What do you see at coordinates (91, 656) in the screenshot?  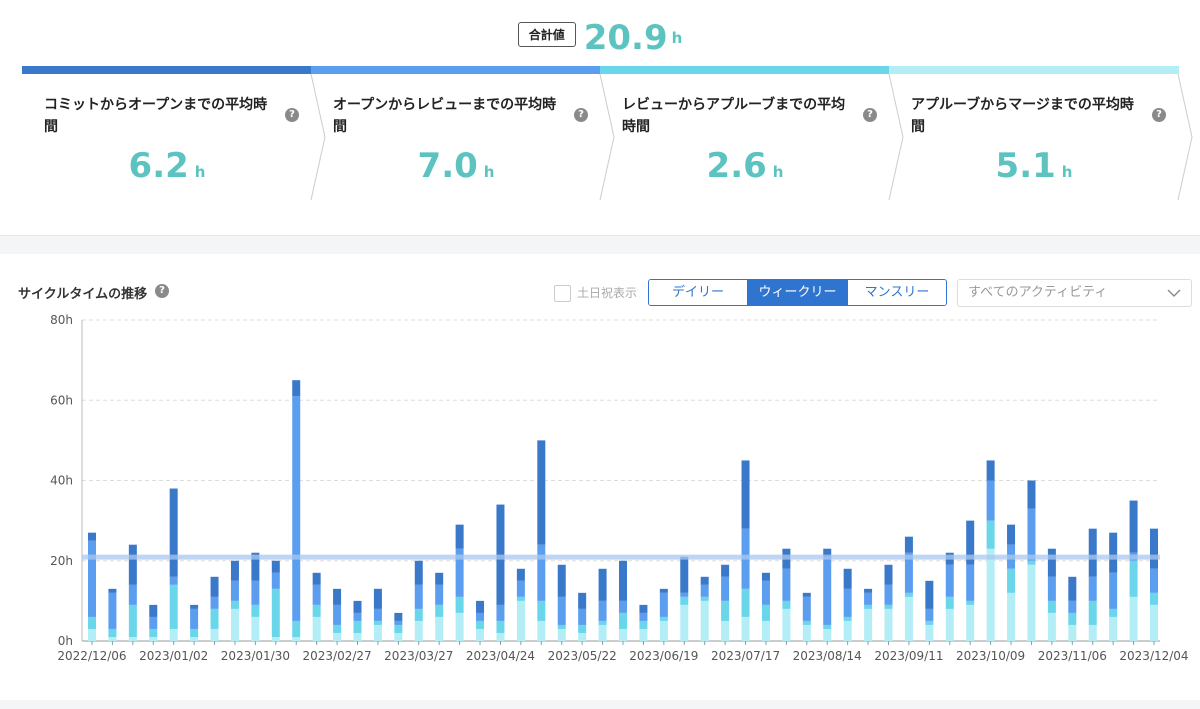 I see `x-tick-label: 2022/12/06` at bounding box center [91, 656].